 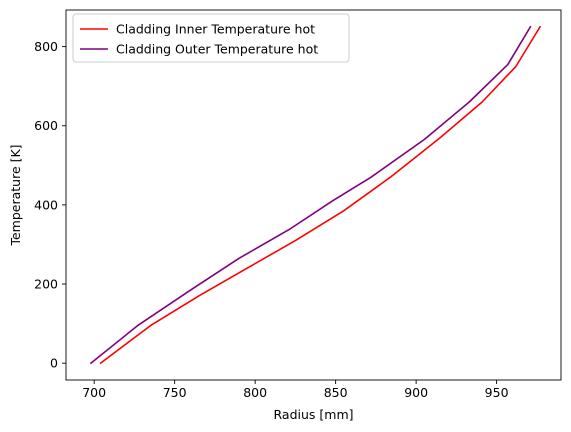 I want to click on x-tick-label: 950, so click(x=497, y=392).